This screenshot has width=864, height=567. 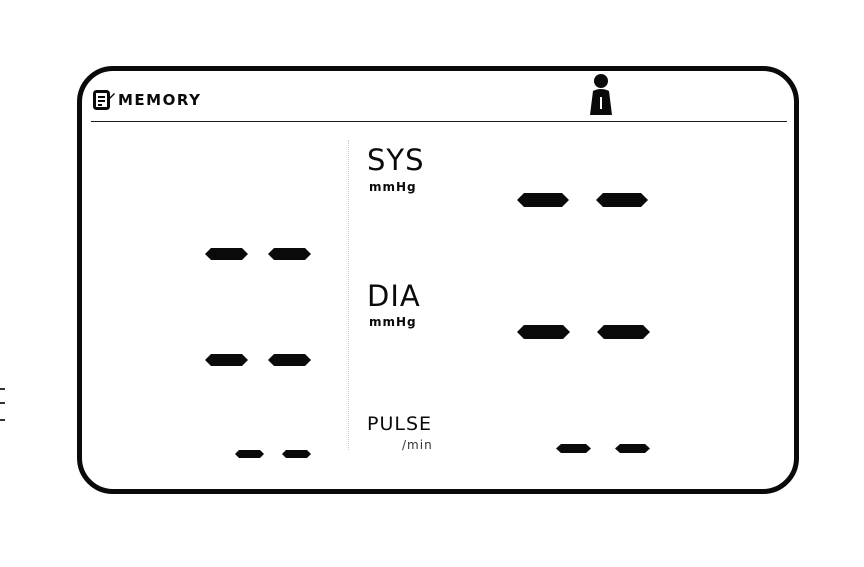 I want to click on memory-label: MEMORY, so click(x=160, y=100).